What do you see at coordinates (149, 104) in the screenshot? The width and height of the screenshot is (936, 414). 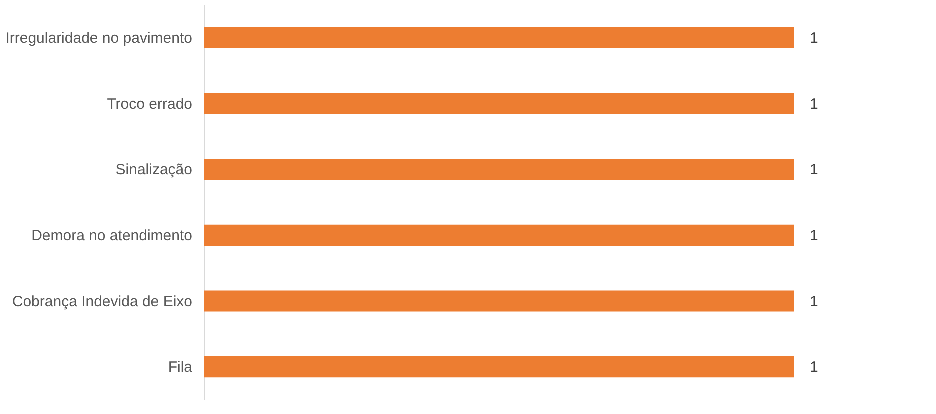 I see `y-tick-label: Troco errado` at bounding box center [149, 104].